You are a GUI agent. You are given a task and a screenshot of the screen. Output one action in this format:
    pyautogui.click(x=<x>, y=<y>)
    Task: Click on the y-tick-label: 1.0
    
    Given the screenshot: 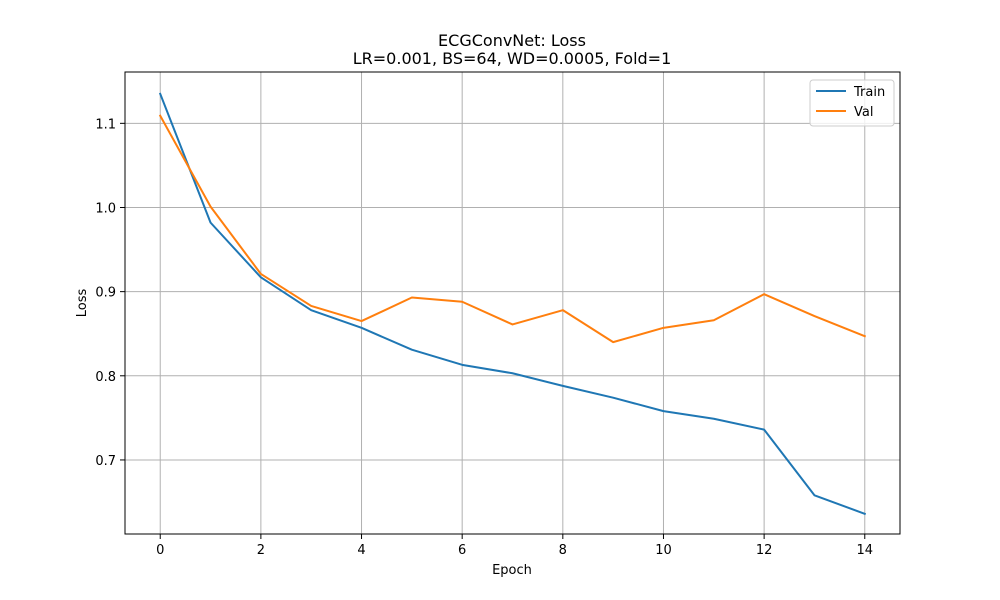 What is the action you would take?
    pyautogui.click(x=105, y=208)
    